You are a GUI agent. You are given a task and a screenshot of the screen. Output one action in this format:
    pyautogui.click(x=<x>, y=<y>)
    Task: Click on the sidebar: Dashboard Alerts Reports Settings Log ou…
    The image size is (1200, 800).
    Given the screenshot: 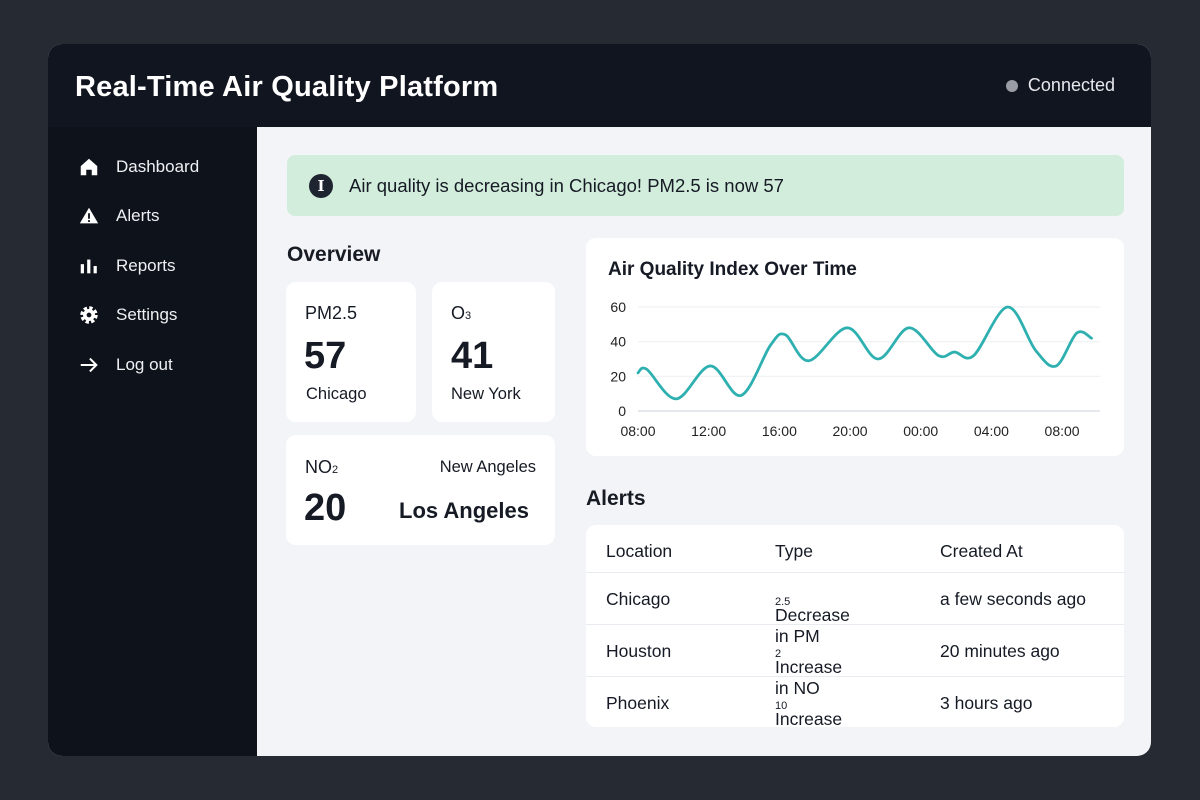 What is the action you would take?
    pyautogui.click(x=152, y=441)
    